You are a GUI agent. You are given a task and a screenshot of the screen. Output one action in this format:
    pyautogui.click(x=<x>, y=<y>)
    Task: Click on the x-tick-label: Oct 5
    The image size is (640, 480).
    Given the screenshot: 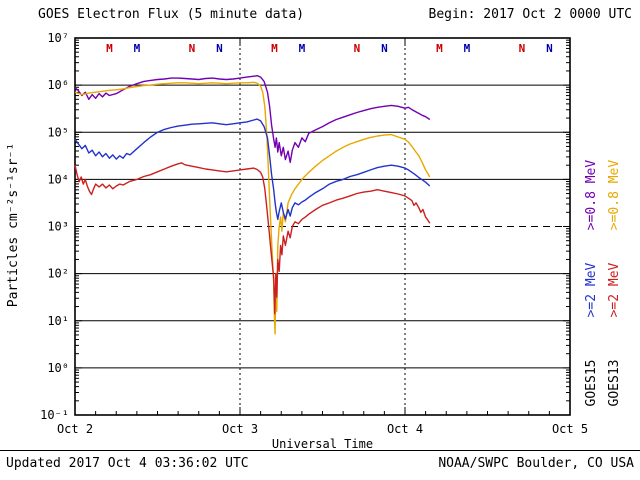 What is the action you would take?
    pyautogui.click(x=570, y=429)
    